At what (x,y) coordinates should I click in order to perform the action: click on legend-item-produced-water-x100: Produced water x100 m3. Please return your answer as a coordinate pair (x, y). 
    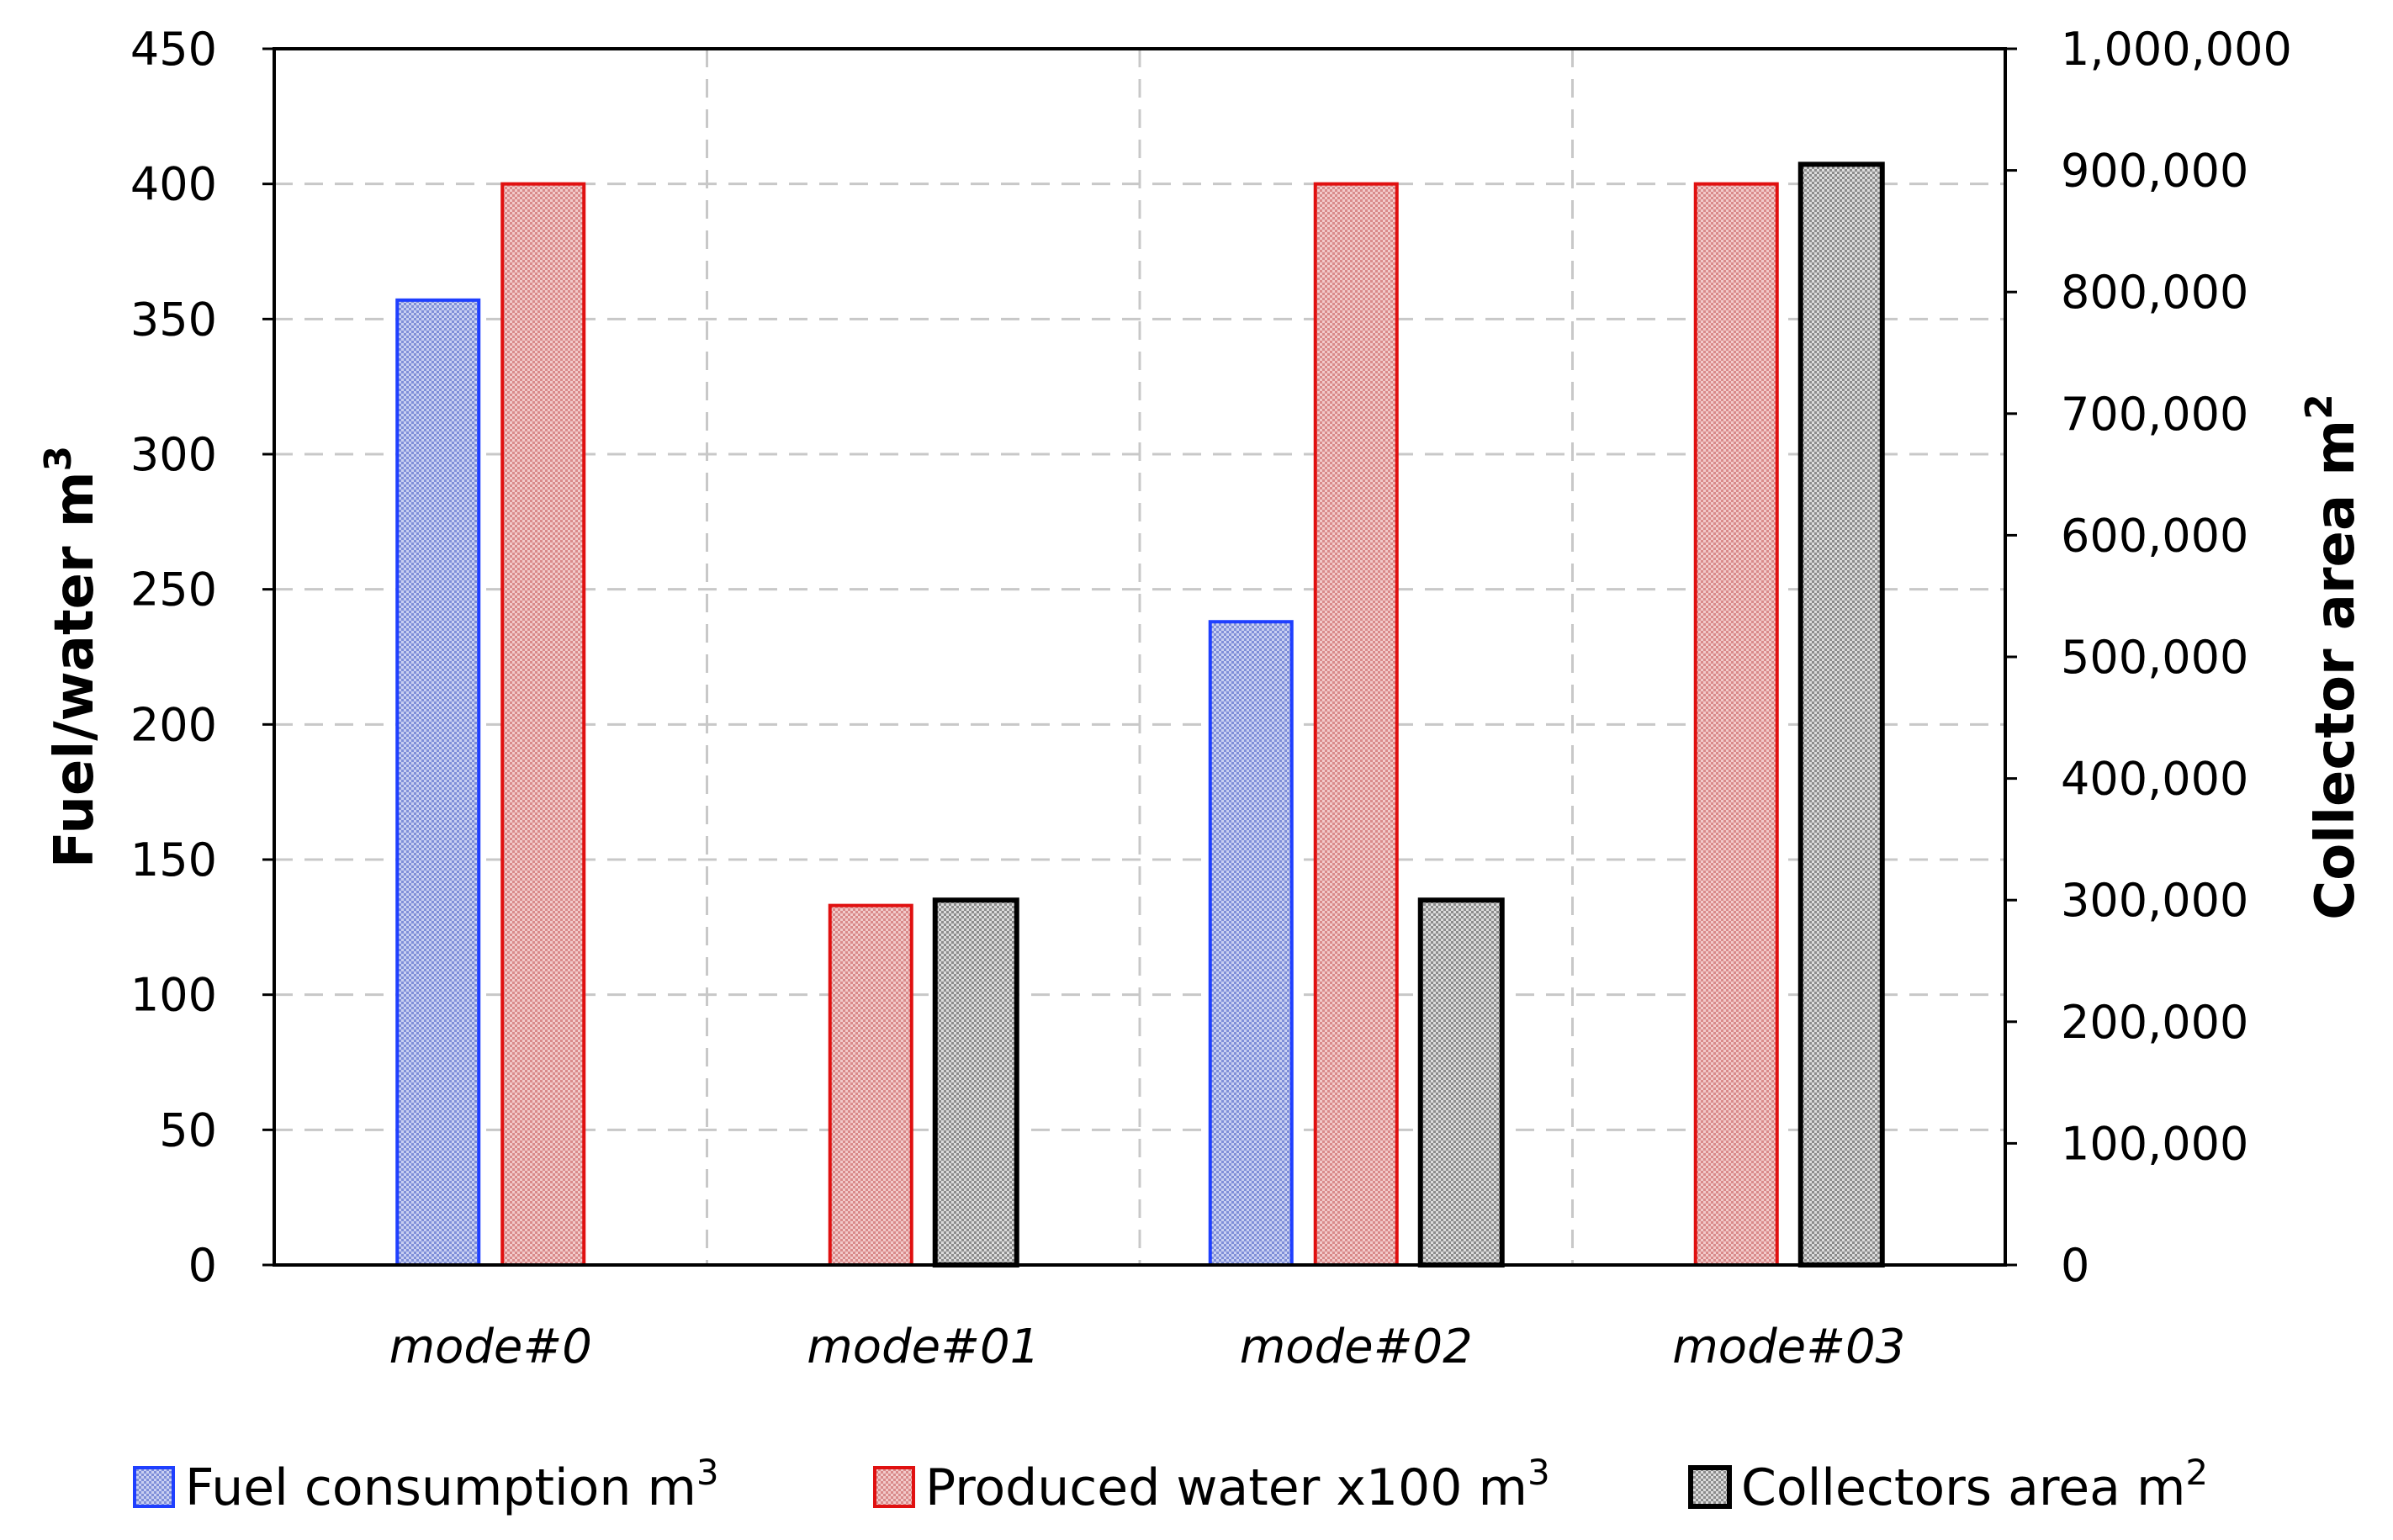
    Looking at the image, I should click on (1211, 1484).